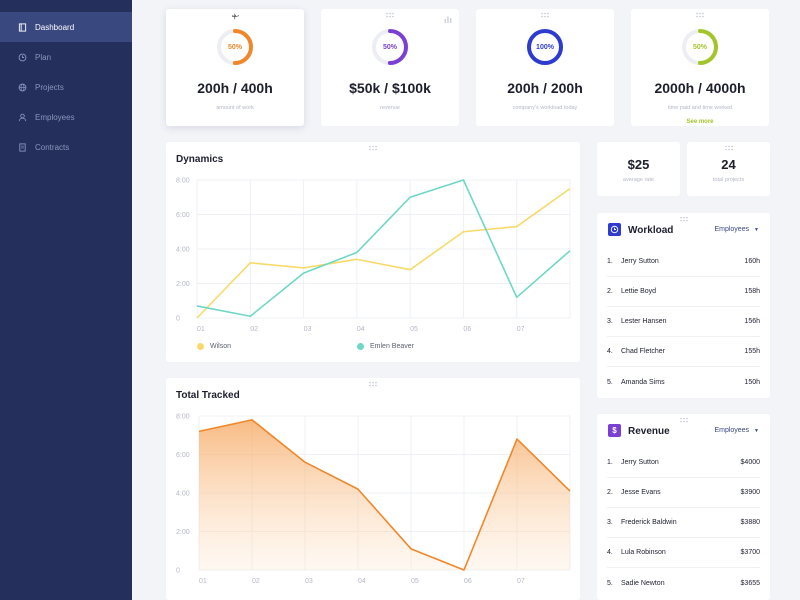 This screenshot has width=800, height=600. I want to click on row-value: 155h, so click(752, 351).